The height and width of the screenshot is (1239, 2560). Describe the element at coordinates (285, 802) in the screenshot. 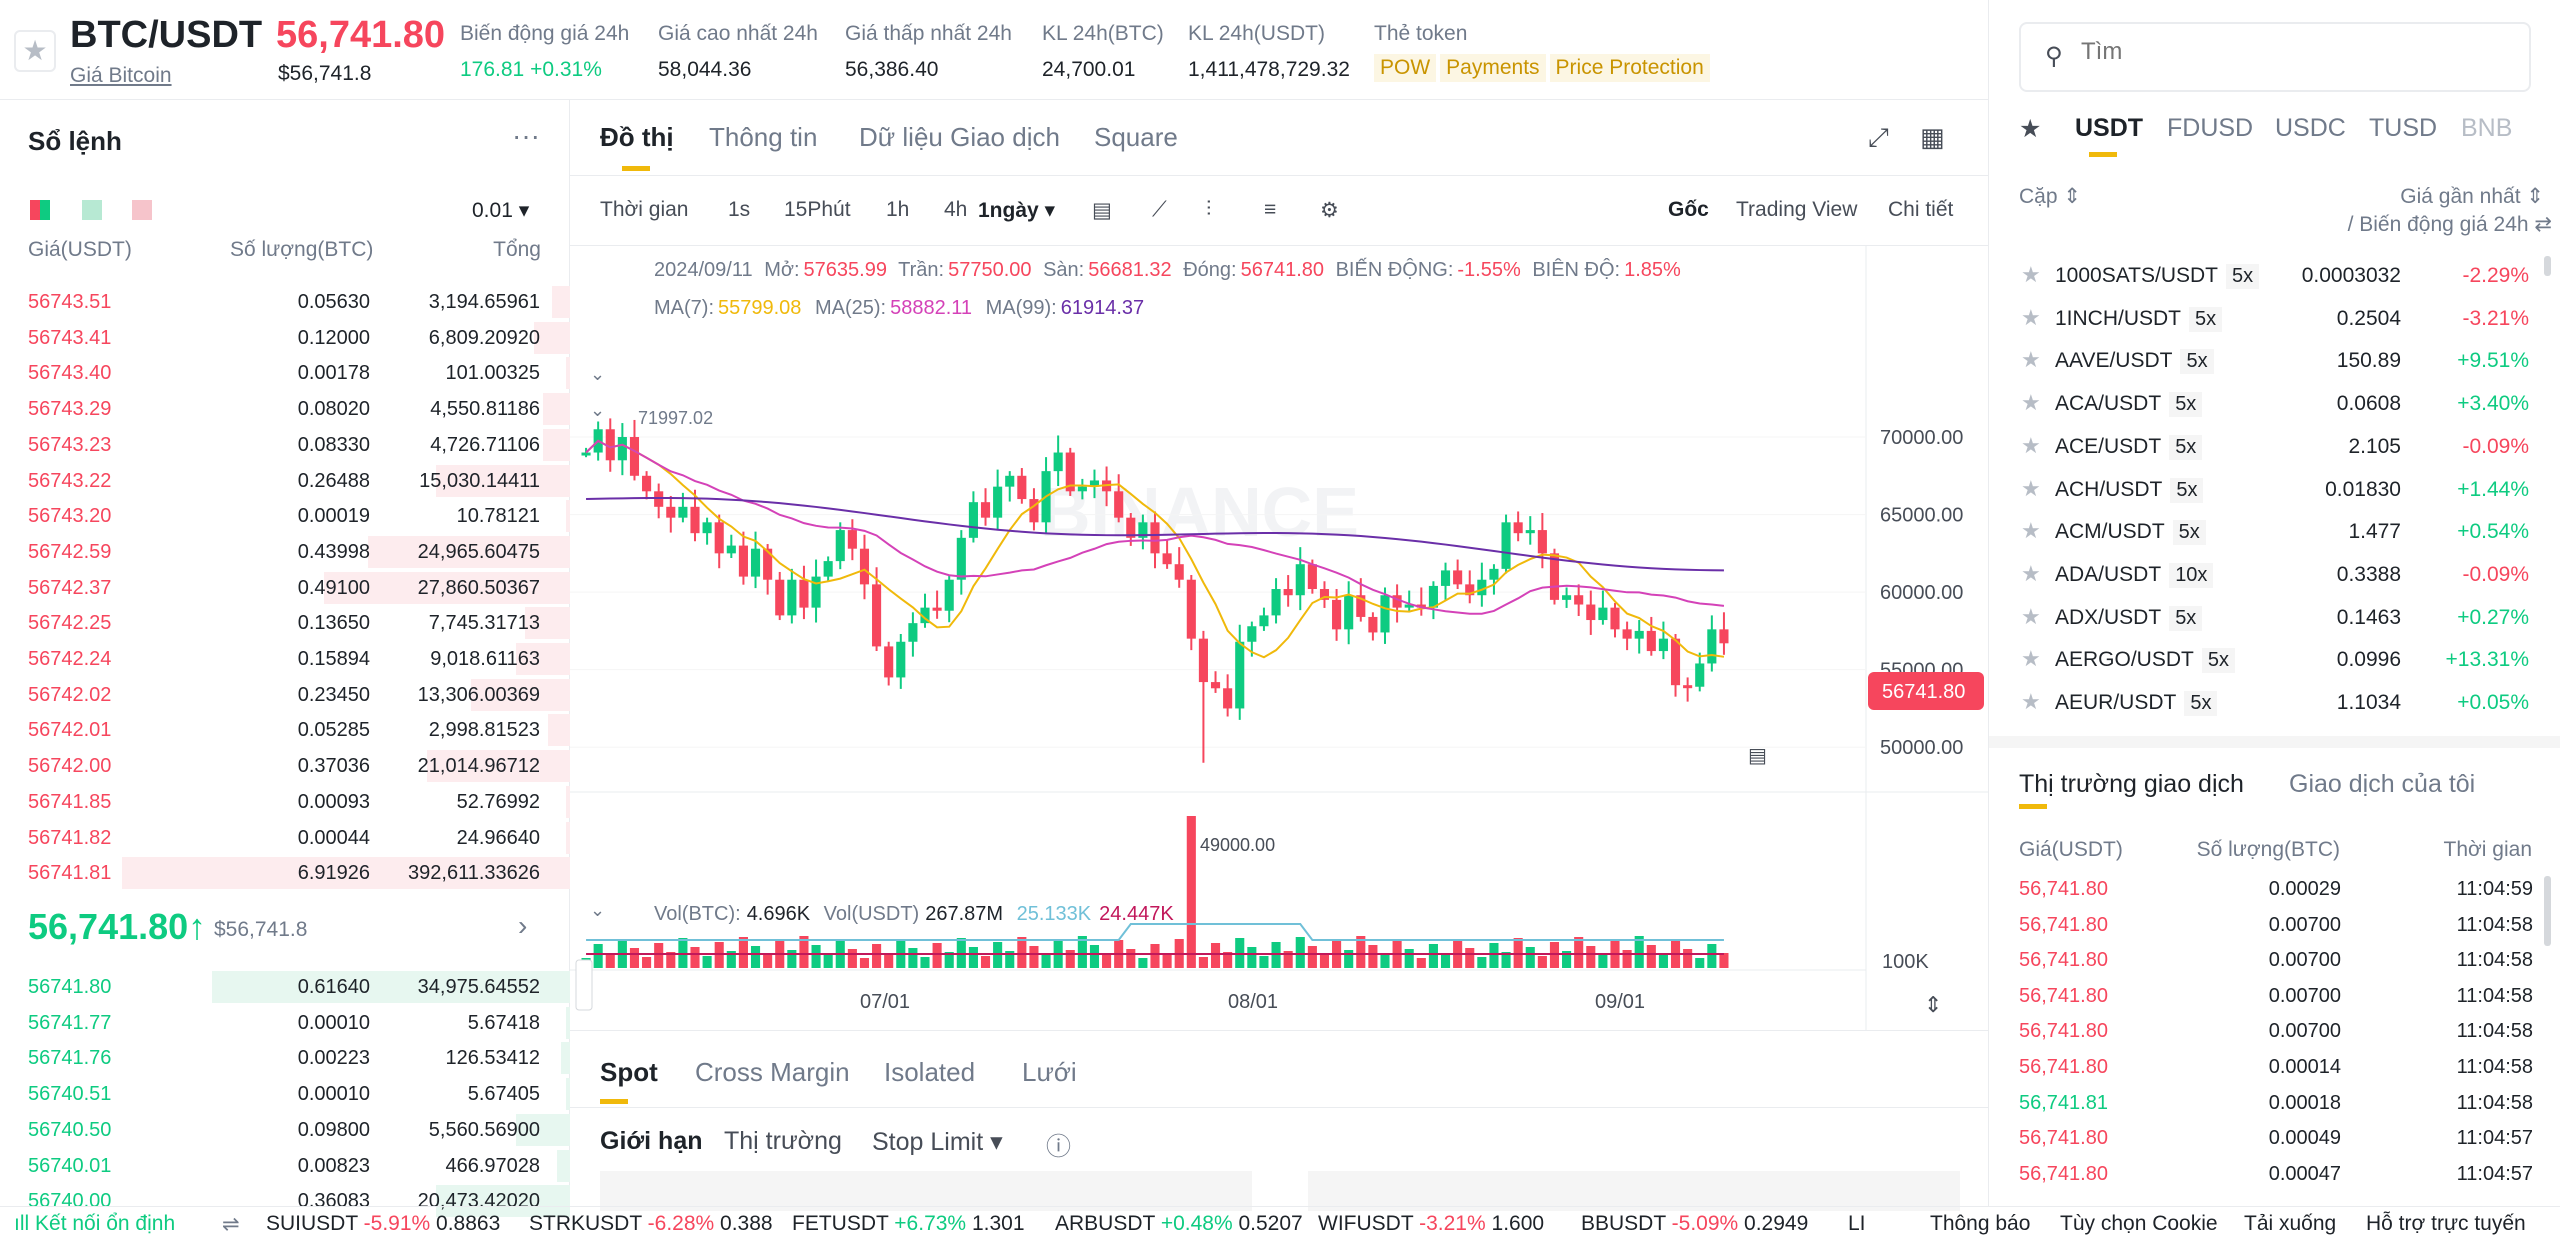

I see `ask-row: 56741.85 0.00093 52.76992` at that location.